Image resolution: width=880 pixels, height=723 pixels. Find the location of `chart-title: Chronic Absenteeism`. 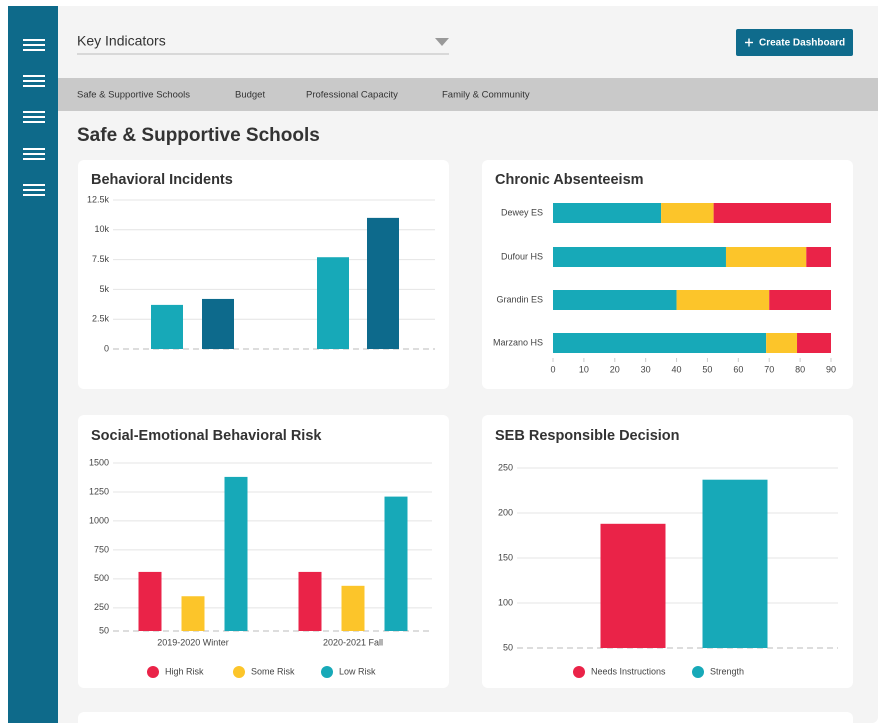

chart-title: Chronic Absenteeism is located at coordinates (569, 180).